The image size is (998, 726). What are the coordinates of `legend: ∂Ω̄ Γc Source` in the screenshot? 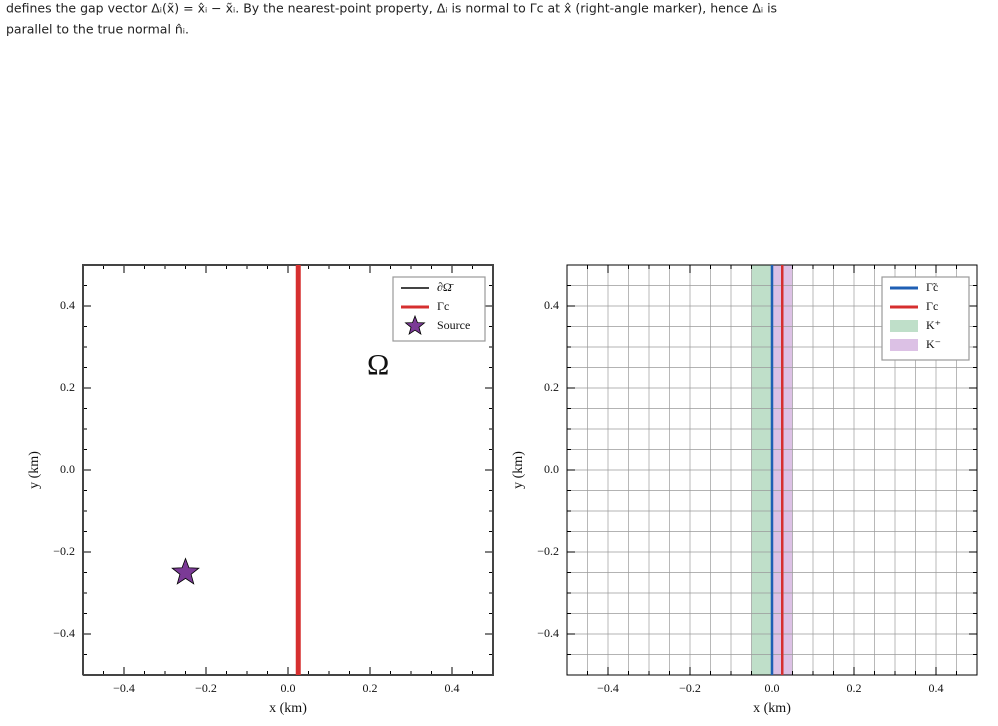 It's located at (439, 309).